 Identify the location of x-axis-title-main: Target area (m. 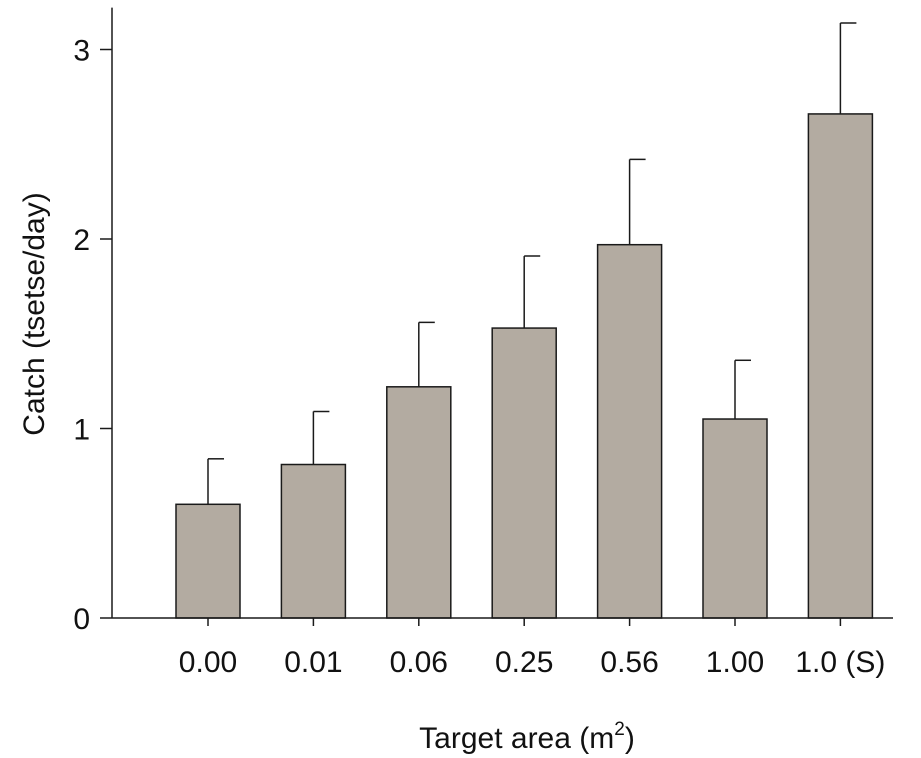
(516, 738).